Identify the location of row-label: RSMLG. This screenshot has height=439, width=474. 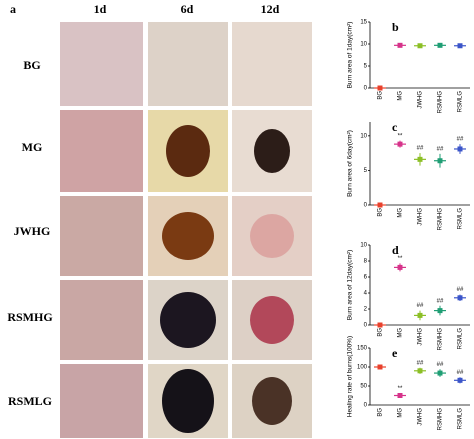
(30, 401).